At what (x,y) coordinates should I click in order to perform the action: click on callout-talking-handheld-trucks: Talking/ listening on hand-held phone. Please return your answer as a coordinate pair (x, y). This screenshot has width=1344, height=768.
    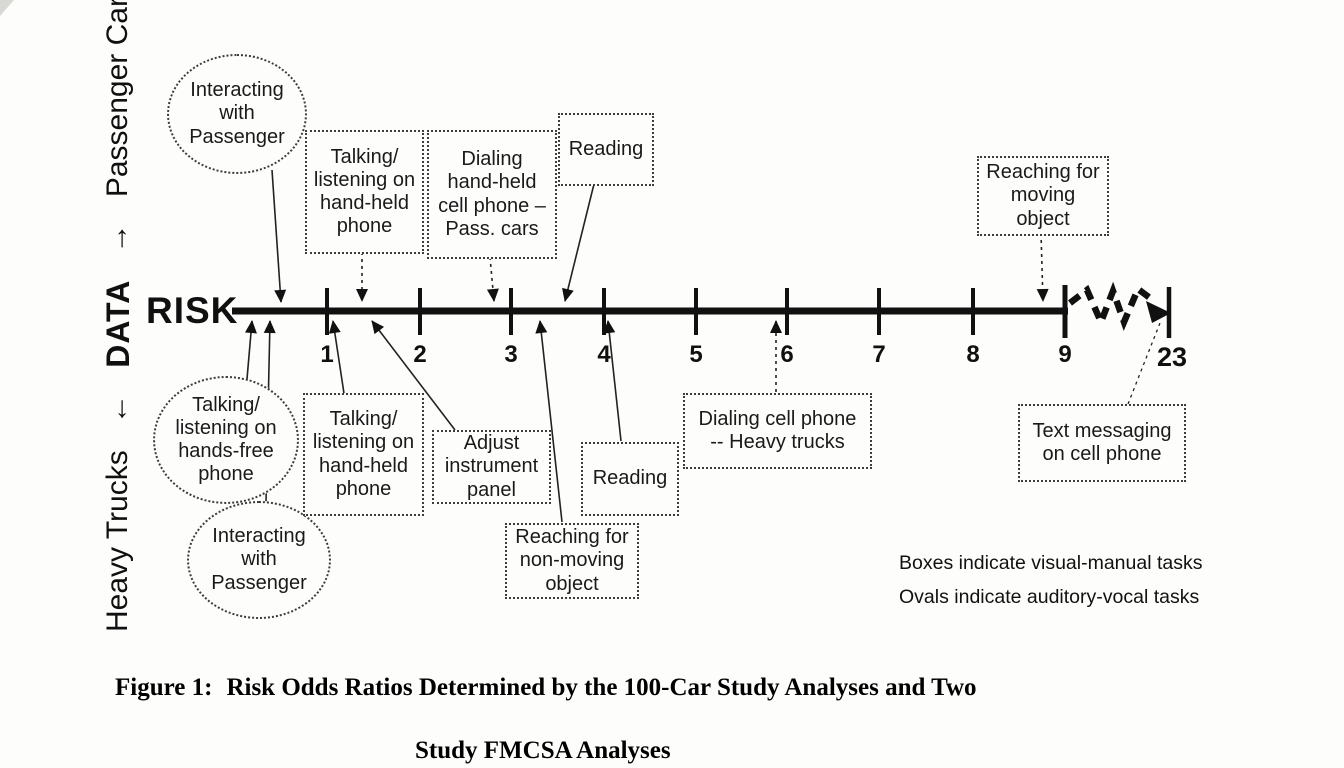
    Looking at the image, I should click on (363, 454).